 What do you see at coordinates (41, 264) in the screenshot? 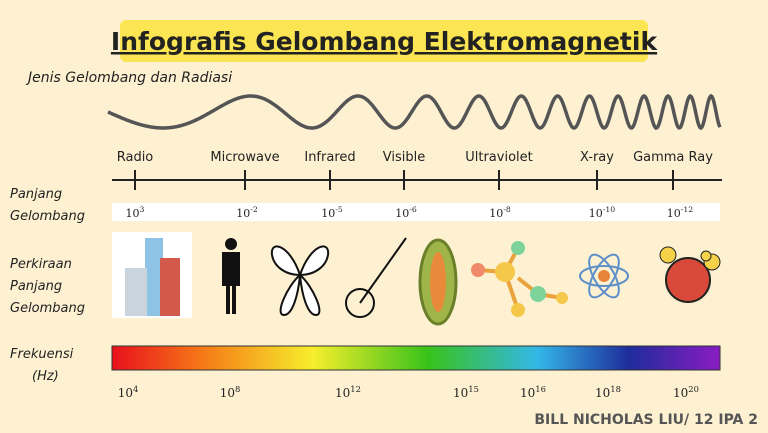
I see `row-label: Perkiraan` at bounding box center [41, 264].